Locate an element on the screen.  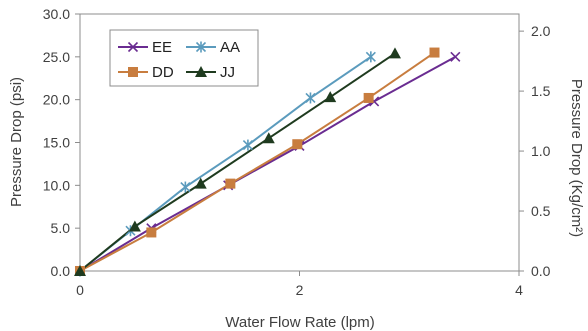
y-axis-ticks: 0.0 5.0 10.0 15.0 20.0 25.0 30.0 is located at coordinates (61, 142).